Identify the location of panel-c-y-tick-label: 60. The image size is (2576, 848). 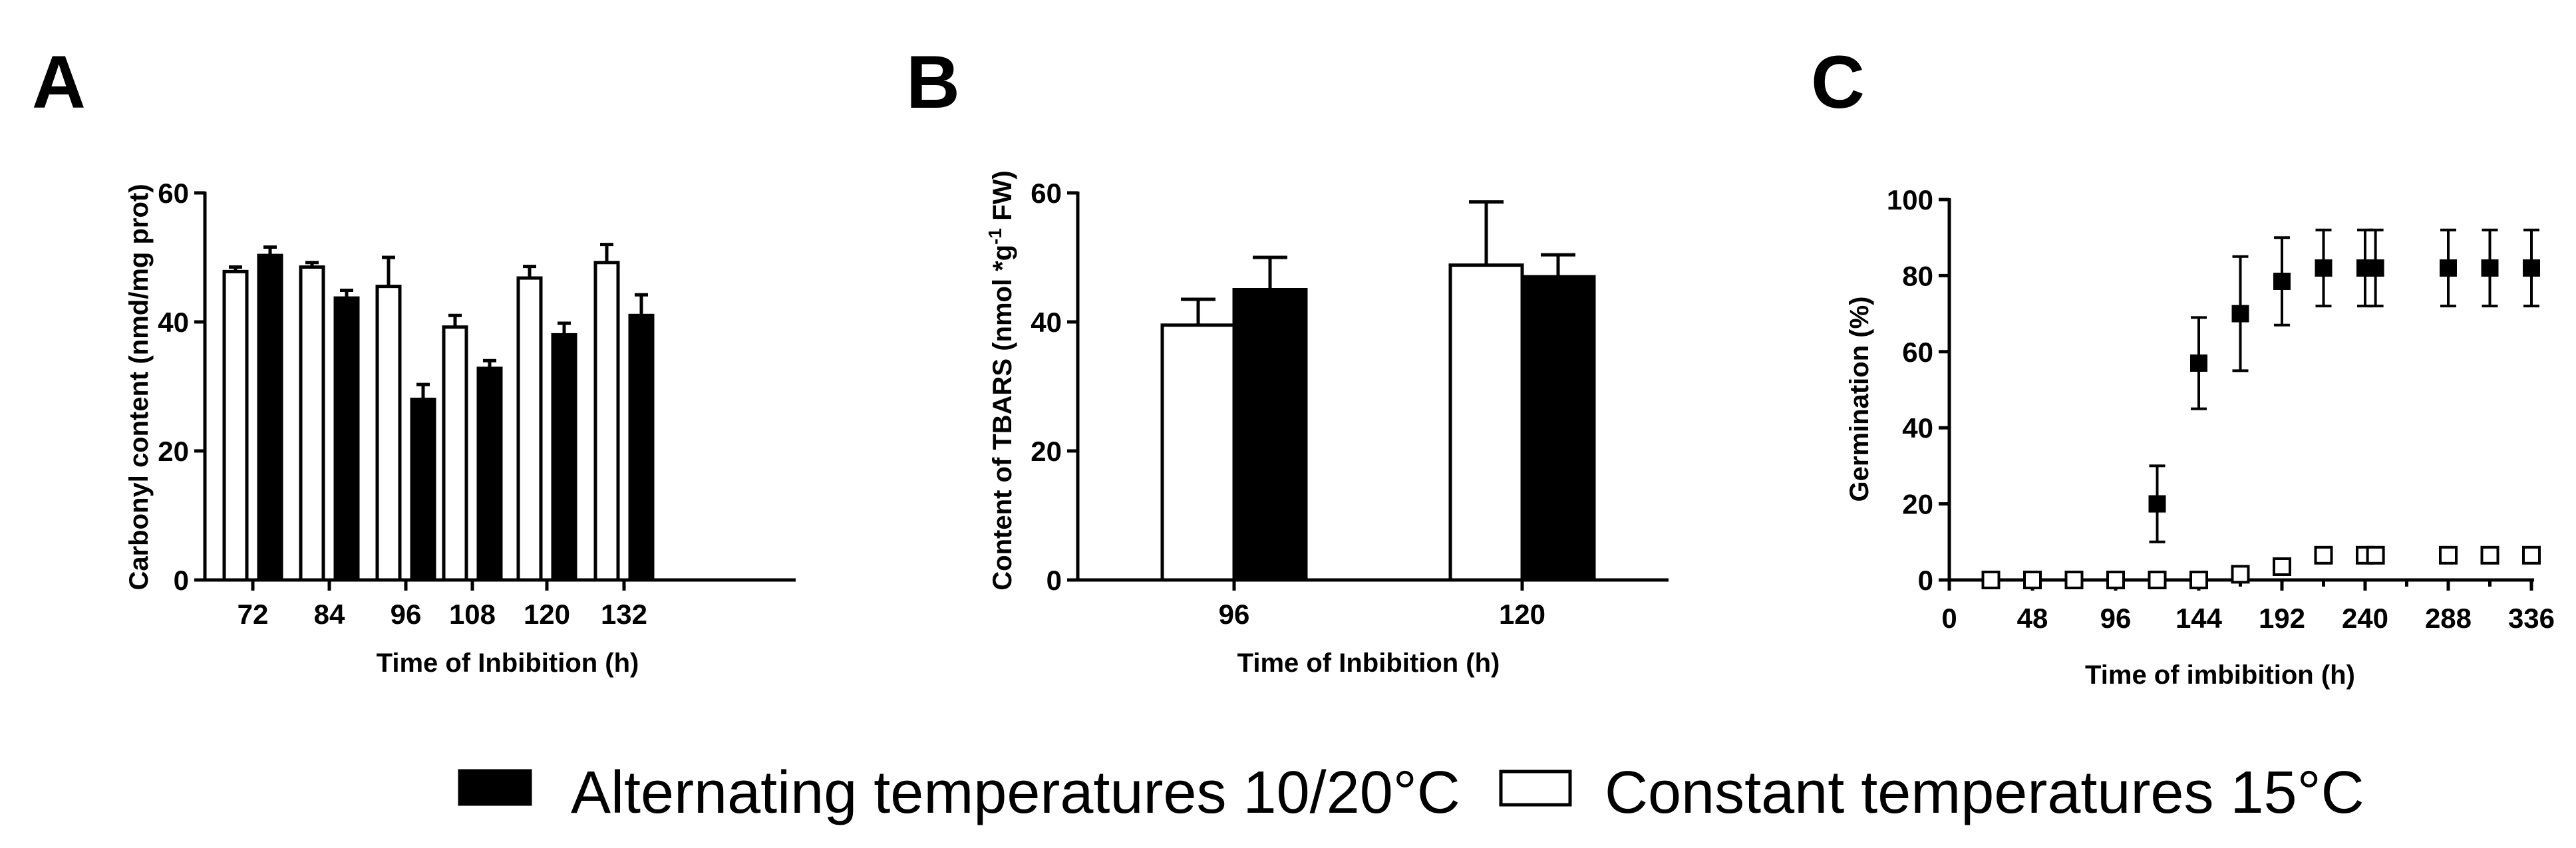
(1917, 352).